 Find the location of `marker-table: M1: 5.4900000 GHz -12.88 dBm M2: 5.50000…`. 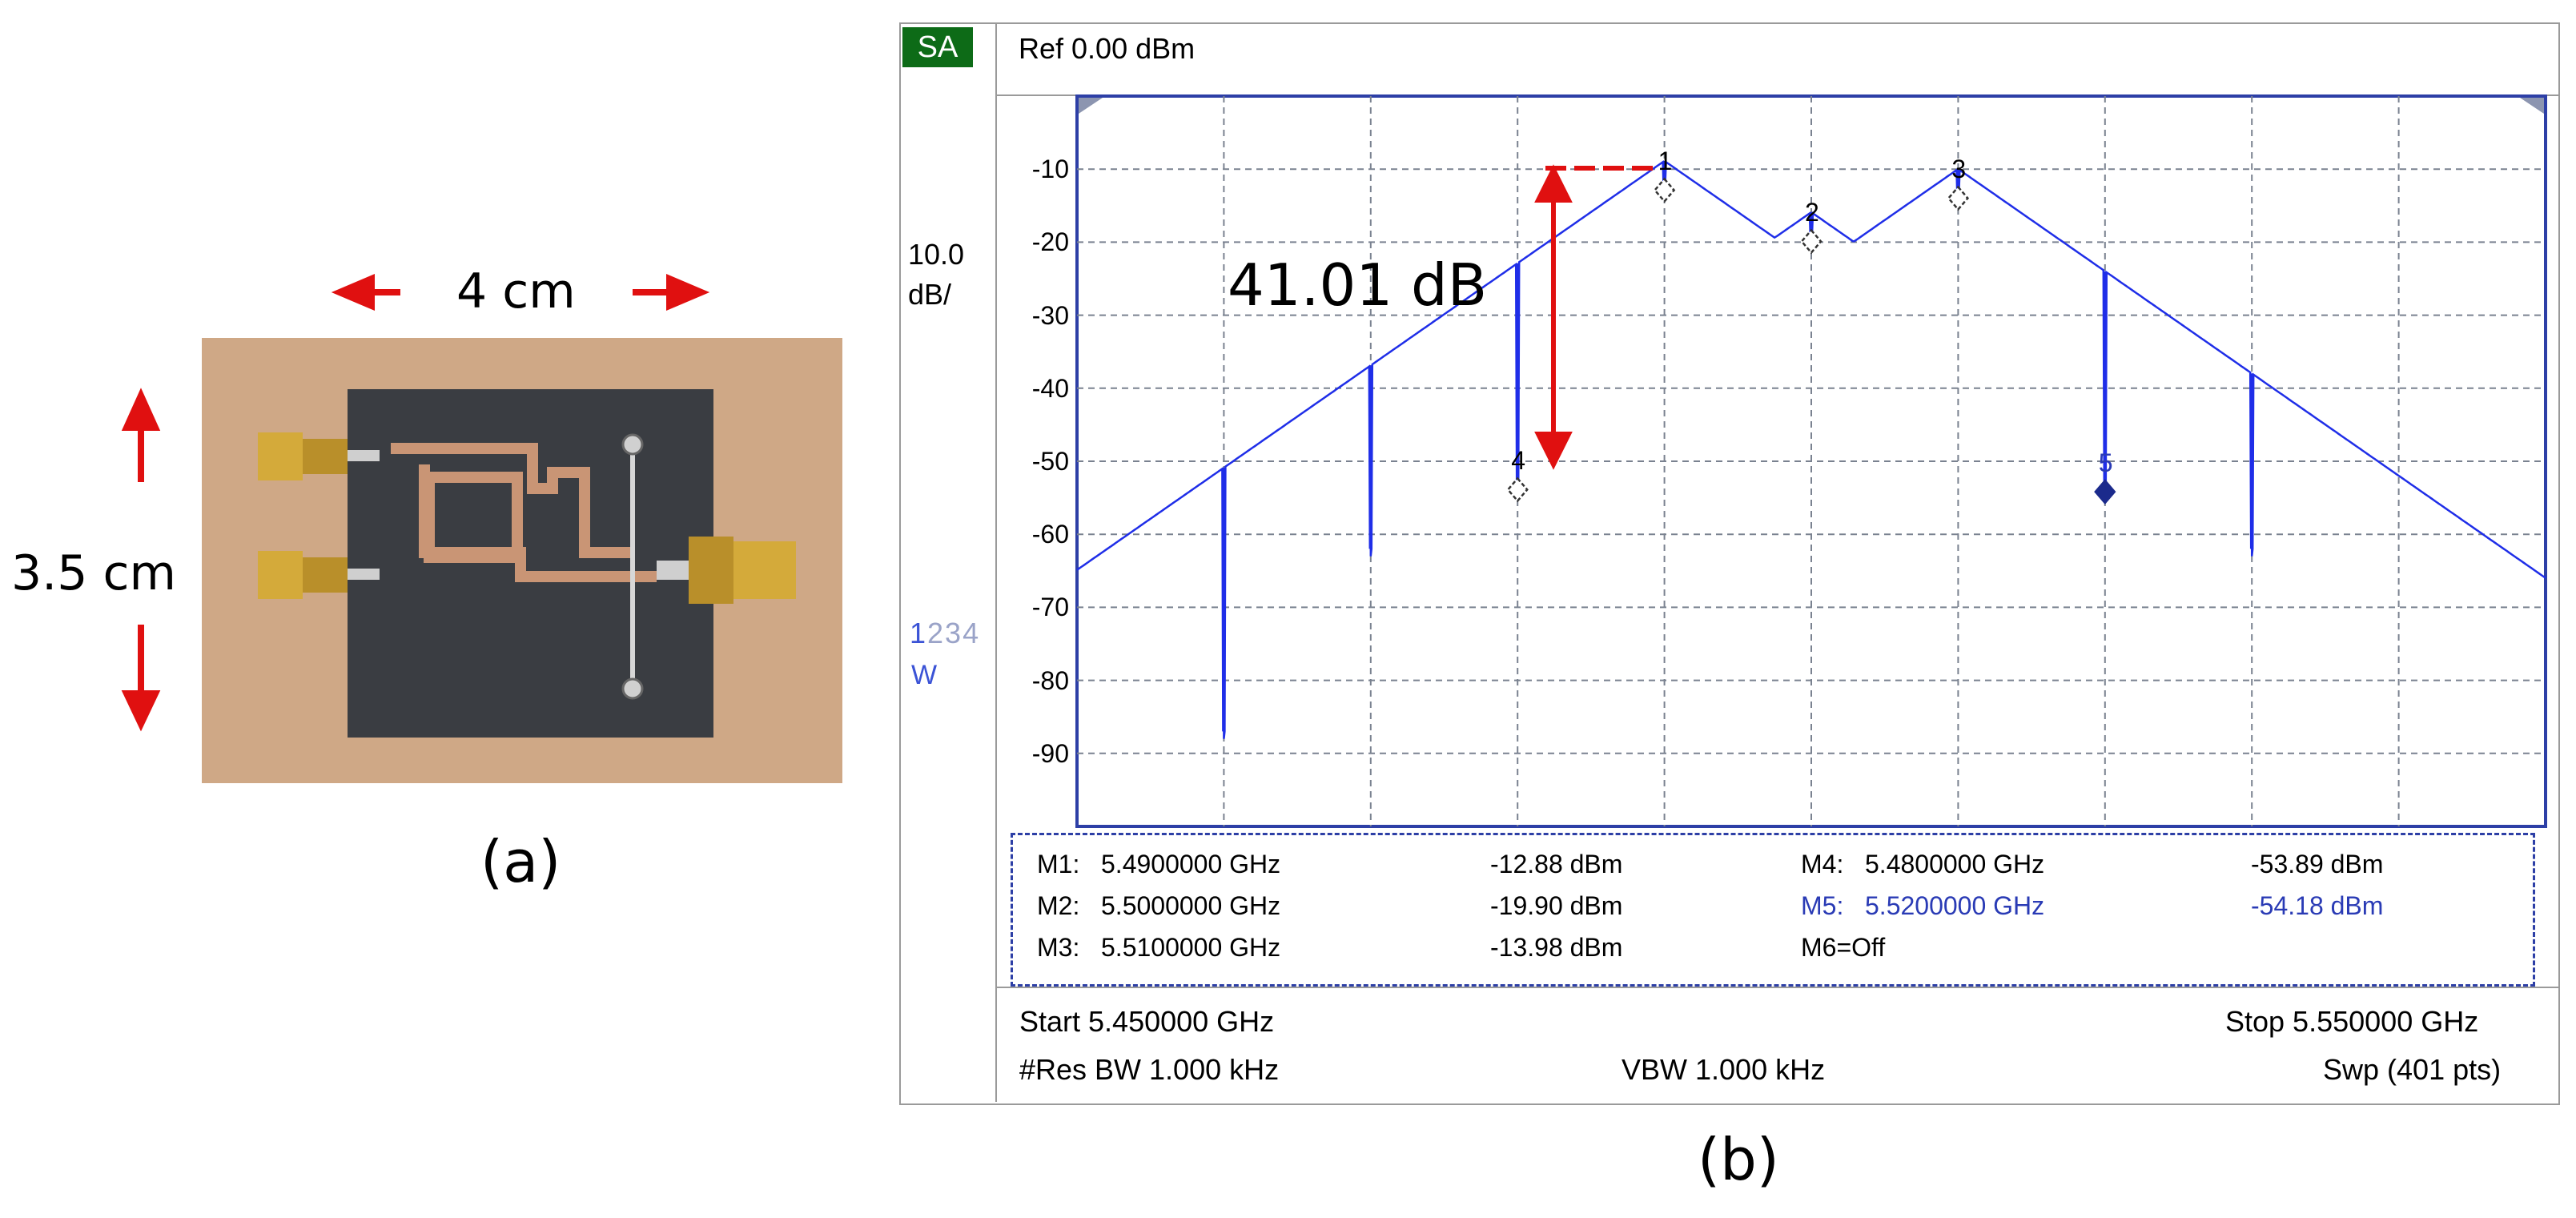

marker-table: M1: 5.4900000 GHz -12.88 dBm M2: 5.50000… is located at coordinates (1773, 910).